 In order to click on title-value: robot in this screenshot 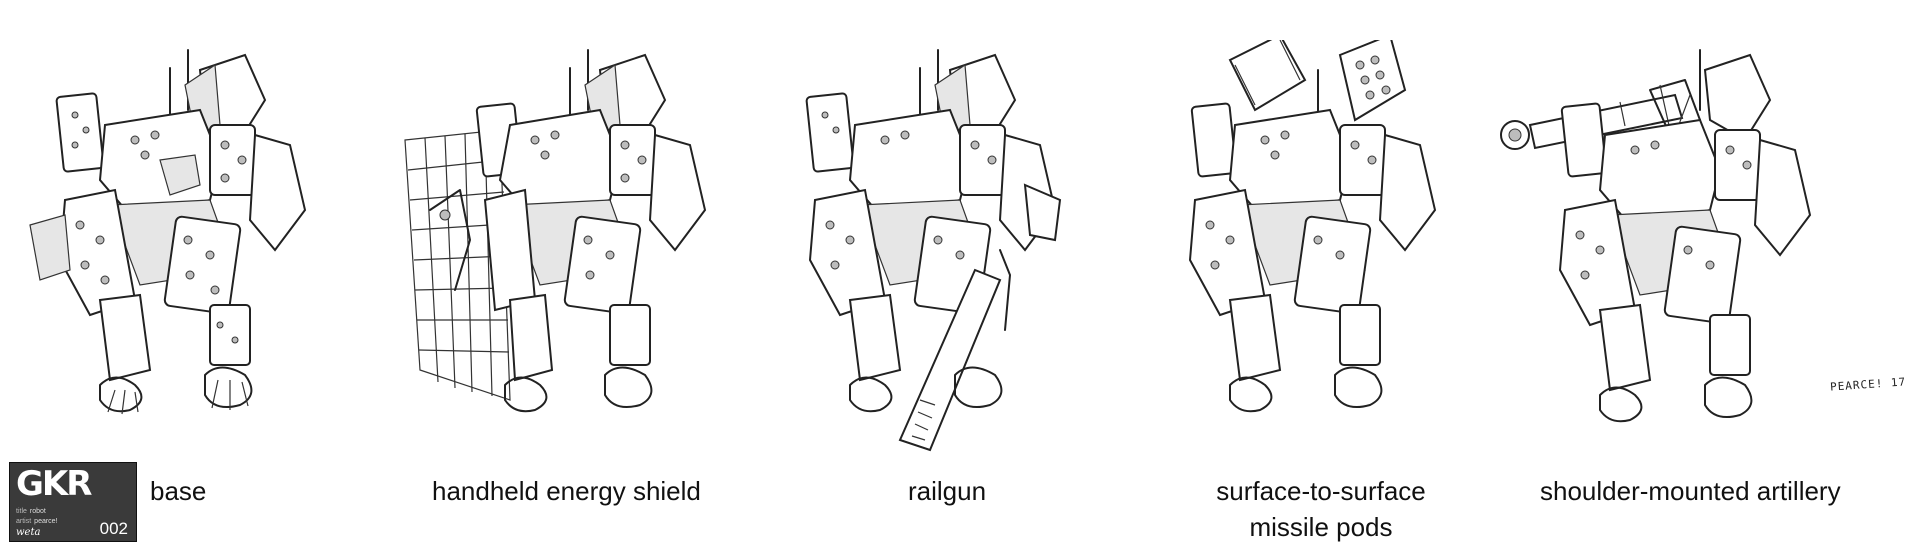, I will do `click(37, 511)`.